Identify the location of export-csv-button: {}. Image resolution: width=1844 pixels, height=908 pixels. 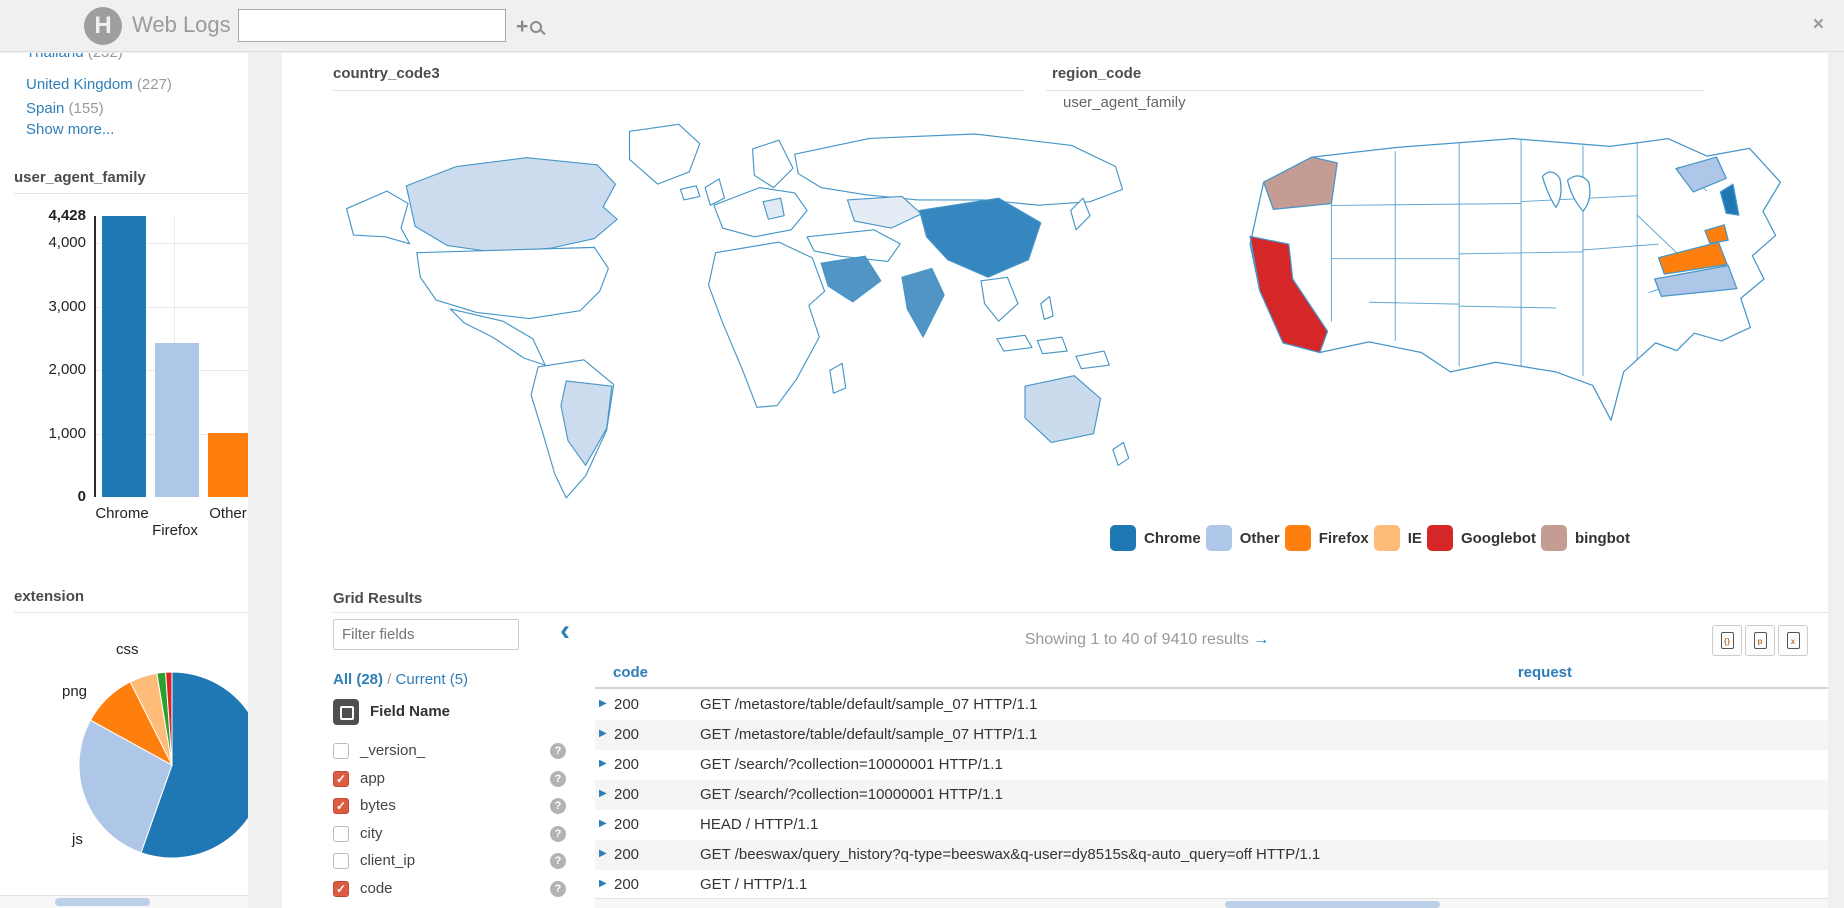
(1727, 640).